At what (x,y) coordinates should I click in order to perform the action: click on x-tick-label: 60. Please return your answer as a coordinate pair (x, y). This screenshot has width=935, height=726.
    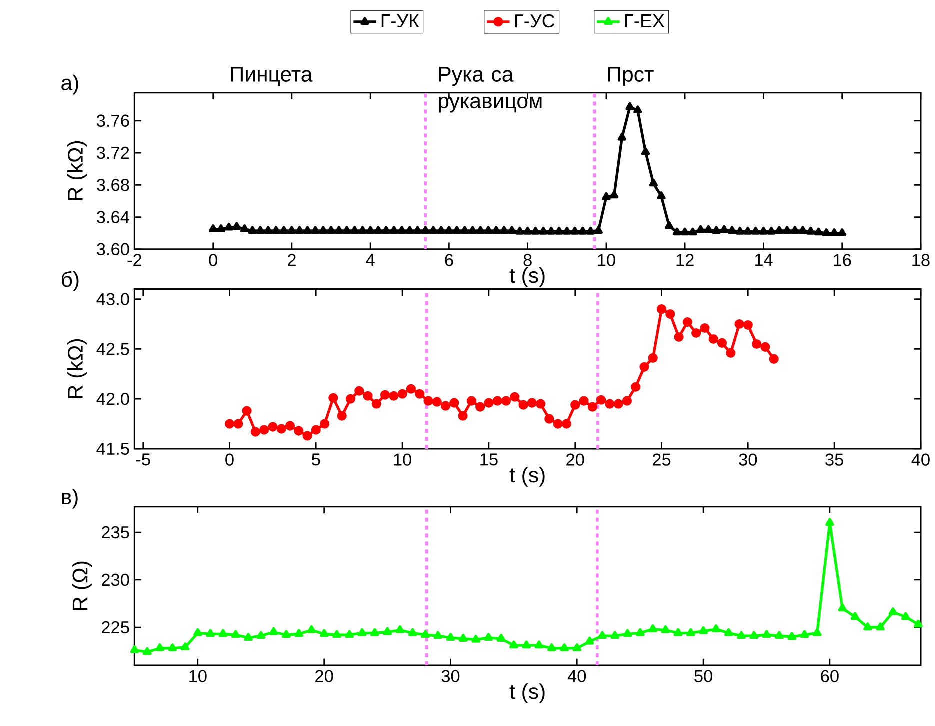
    Looking at the image, I should click on (830, 676).